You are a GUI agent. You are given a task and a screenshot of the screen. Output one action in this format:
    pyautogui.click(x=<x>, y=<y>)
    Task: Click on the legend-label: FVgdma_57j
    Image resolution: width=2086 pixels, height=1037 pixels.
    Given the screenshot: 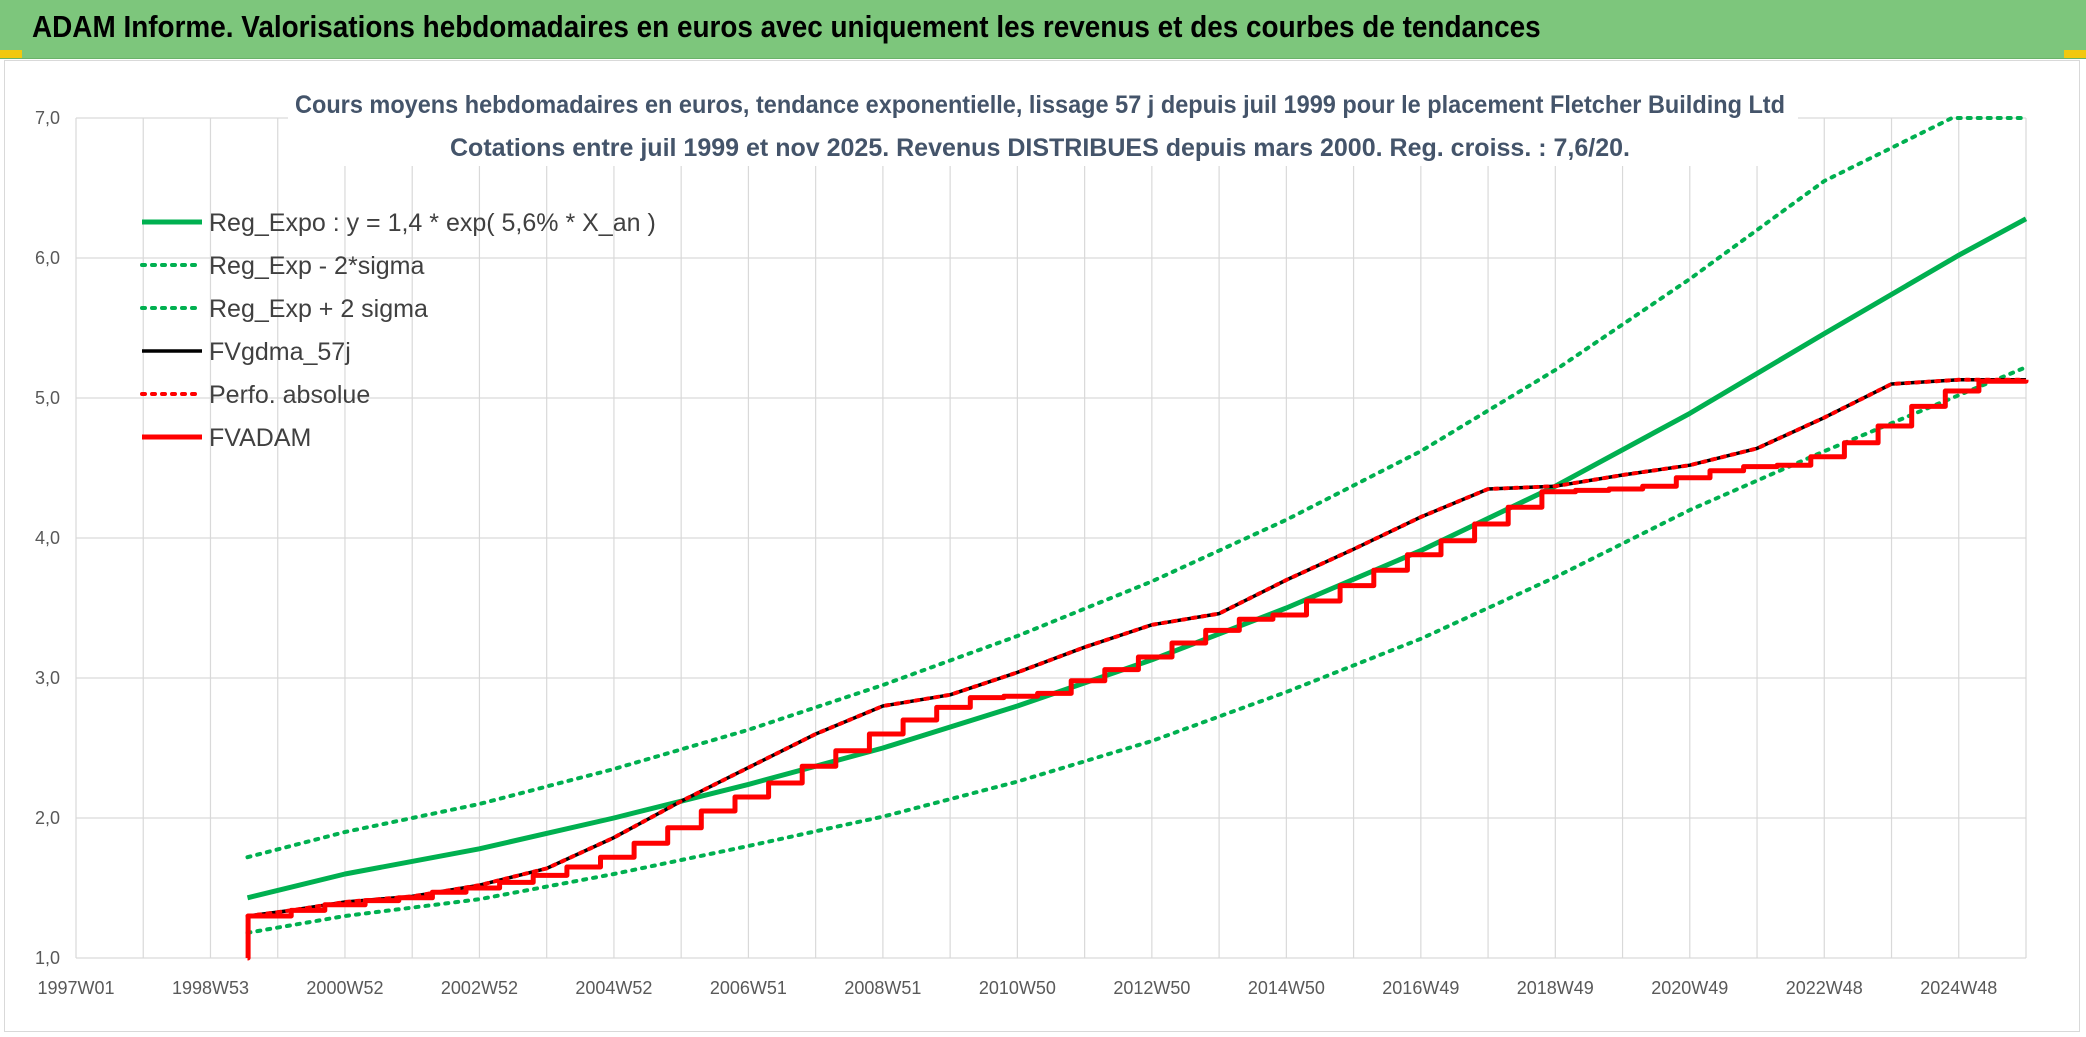 What is the action you would take?
    pyautogui.click(x=280, y=352)
    